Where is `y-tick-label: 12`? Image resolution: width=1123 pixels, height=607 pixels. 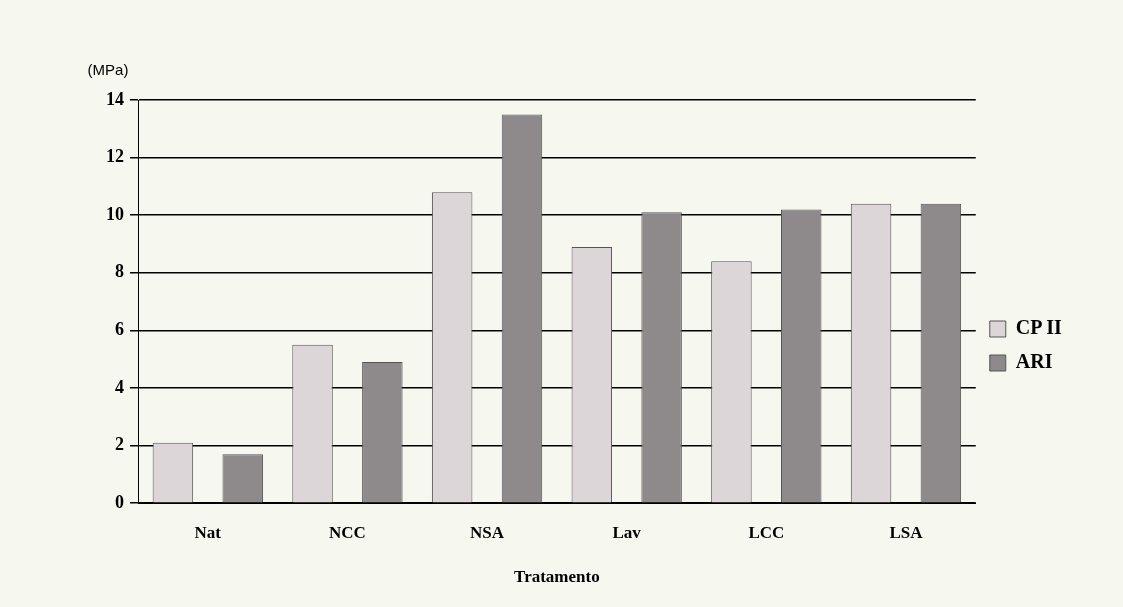 y-tick-label: 12 is located at coordinates (115, 156).